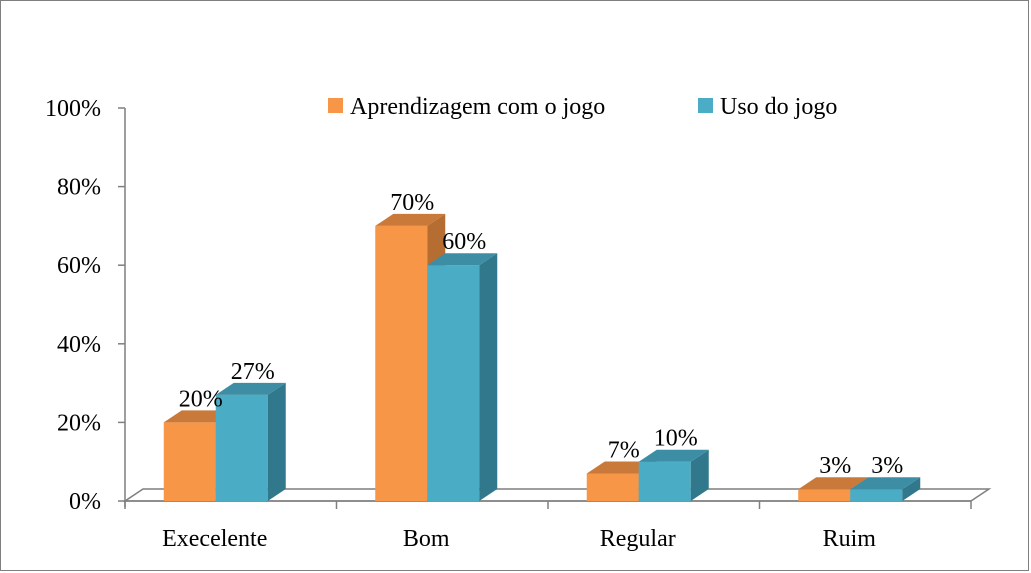 The width and height of the screenshot is (1031, 573). Describe the element at coordinates (426, 539) in the screenshot. I see `category-label-bom: Bom` at that location.